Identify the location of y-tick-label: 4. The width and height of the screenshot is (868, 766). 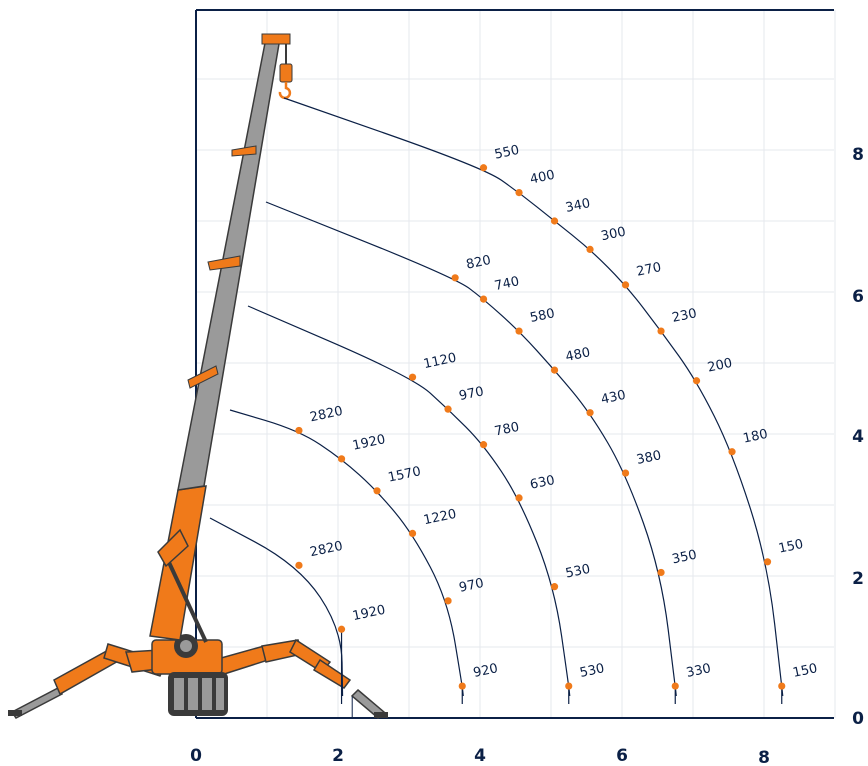
(858, 437).